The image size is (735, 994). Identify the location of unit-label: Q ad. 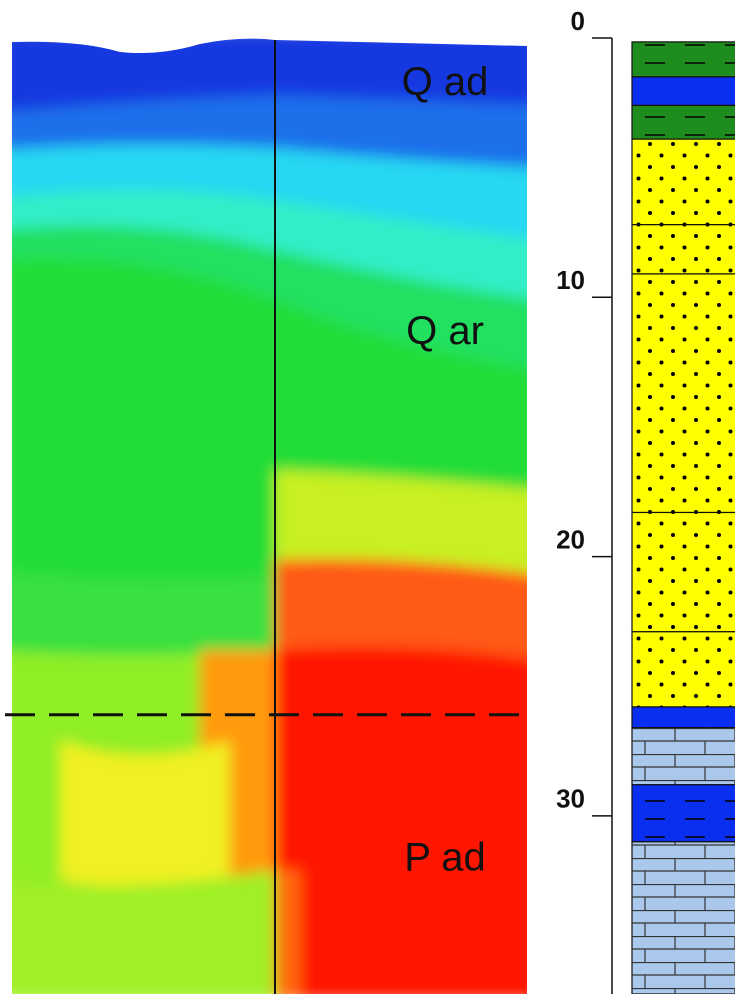
(445, 82).